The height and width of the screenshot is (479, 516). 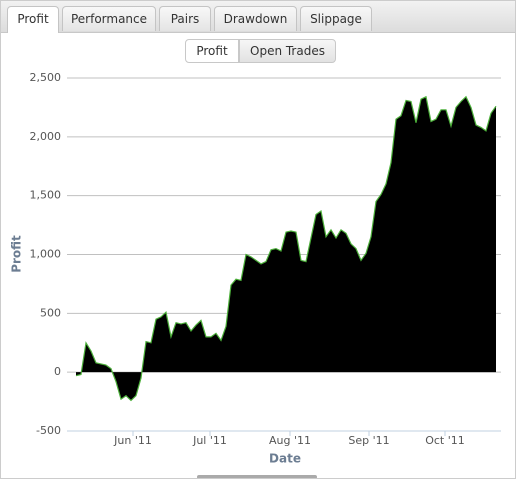 I want to click on tab: Drawdown, so click(x=255, y=18).